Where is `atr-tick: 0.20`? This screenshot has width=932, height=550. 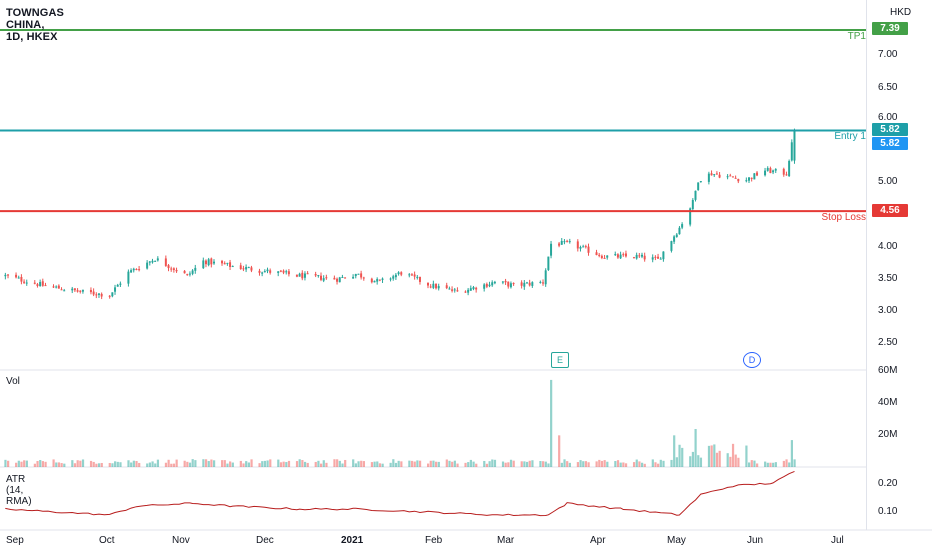
atr-tick: 0.20 is located at coordinates (888, 483).